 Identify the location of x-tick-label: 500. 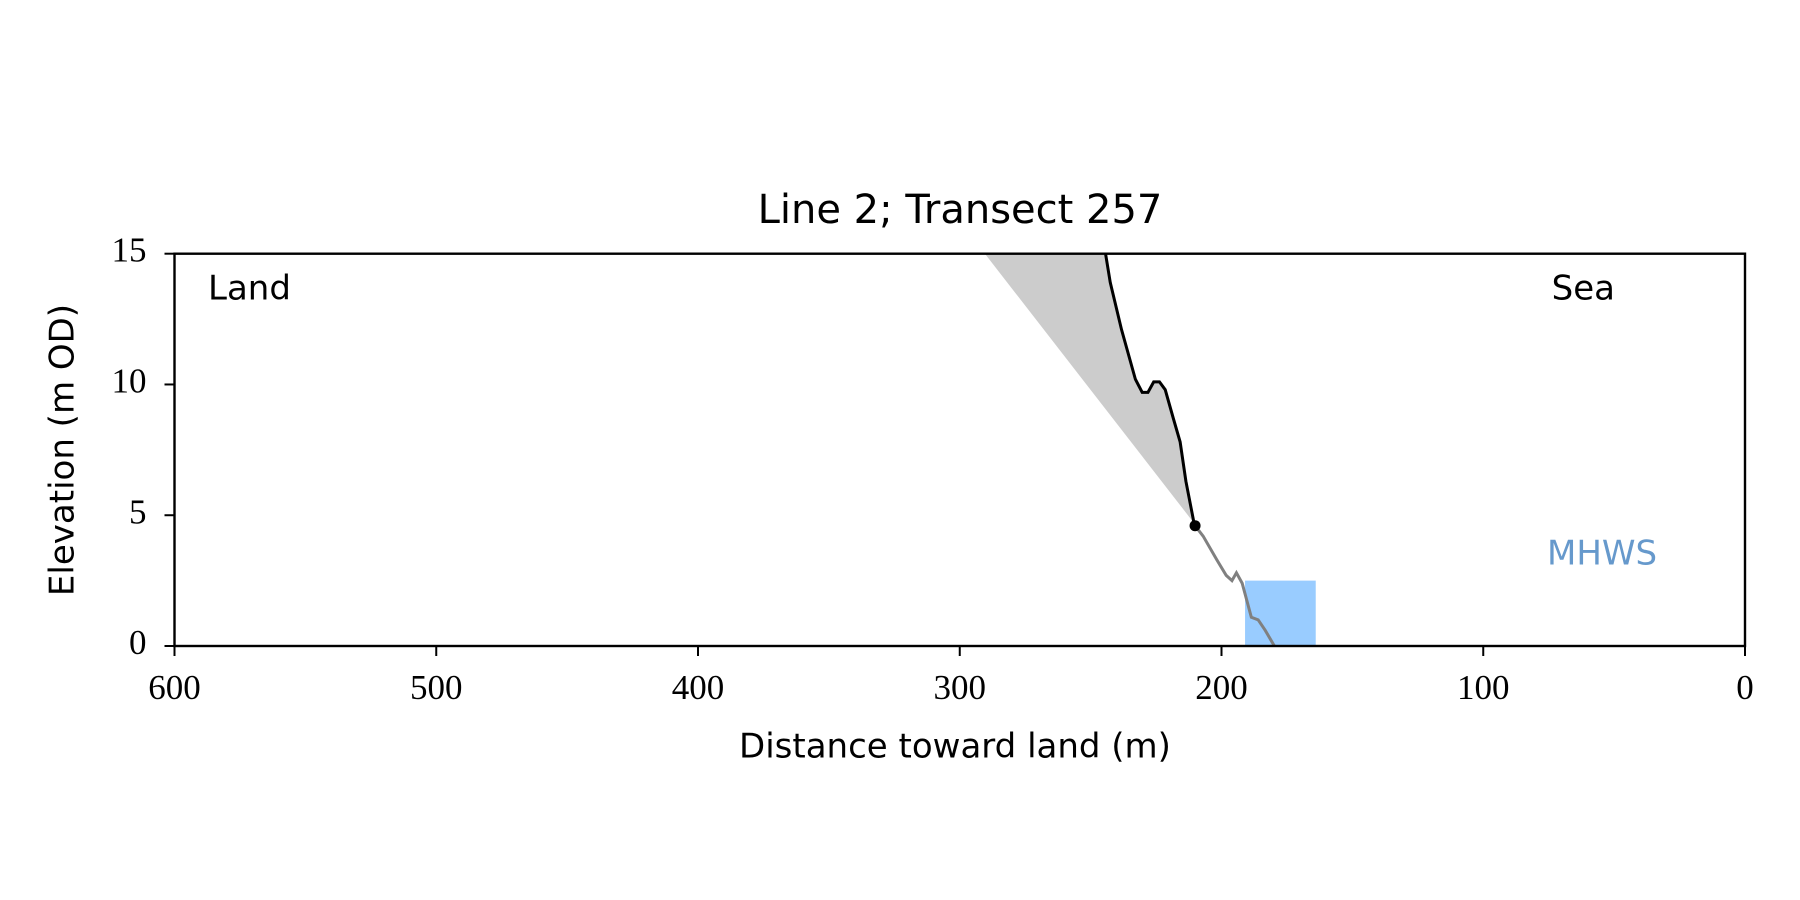
(436, 687).